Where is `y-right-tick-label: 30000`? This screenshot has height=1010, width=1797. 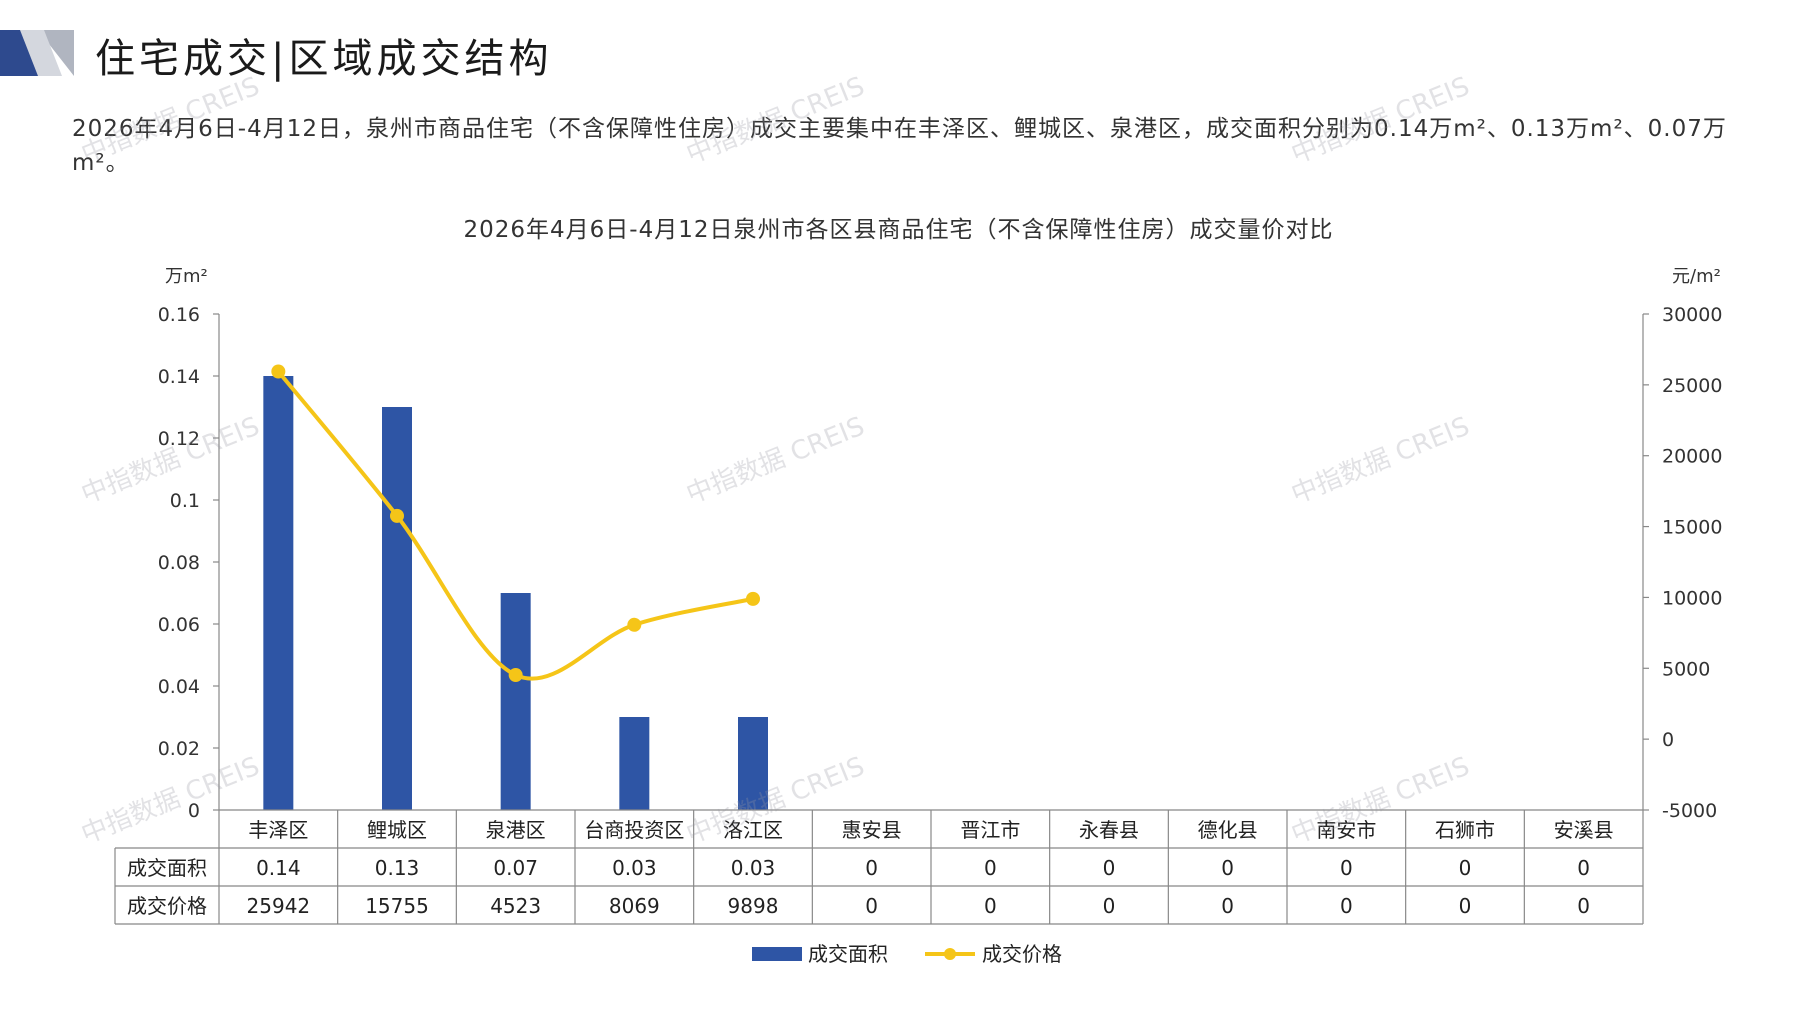 y-right-tick-label: 30000 is located at coordinates (1692, 315).